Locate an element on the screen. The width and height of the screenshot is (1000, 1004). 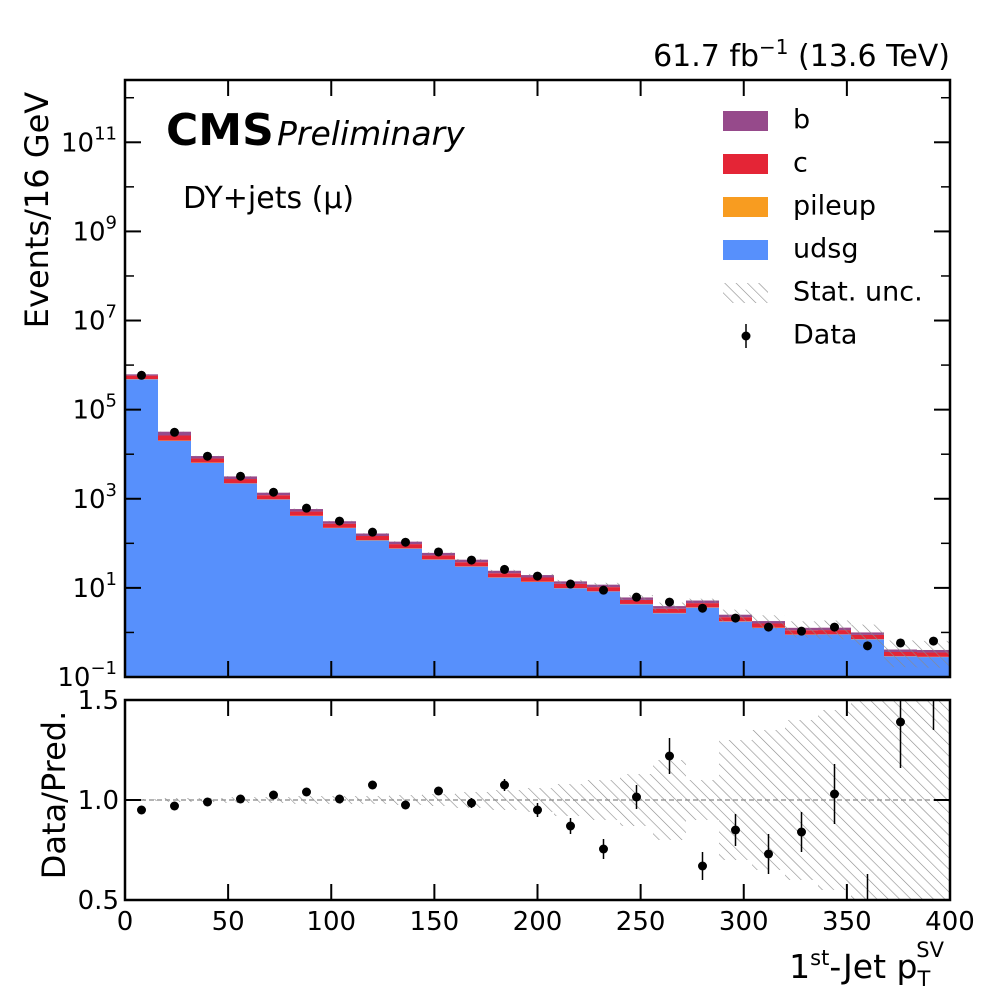
y-tick-label: 1.5 is located at coordinates (98, 701).